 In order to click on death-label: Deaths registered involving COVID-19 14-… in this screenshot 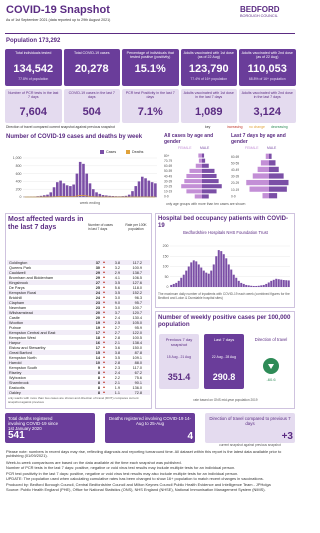, I will do `click(150, 421)`.